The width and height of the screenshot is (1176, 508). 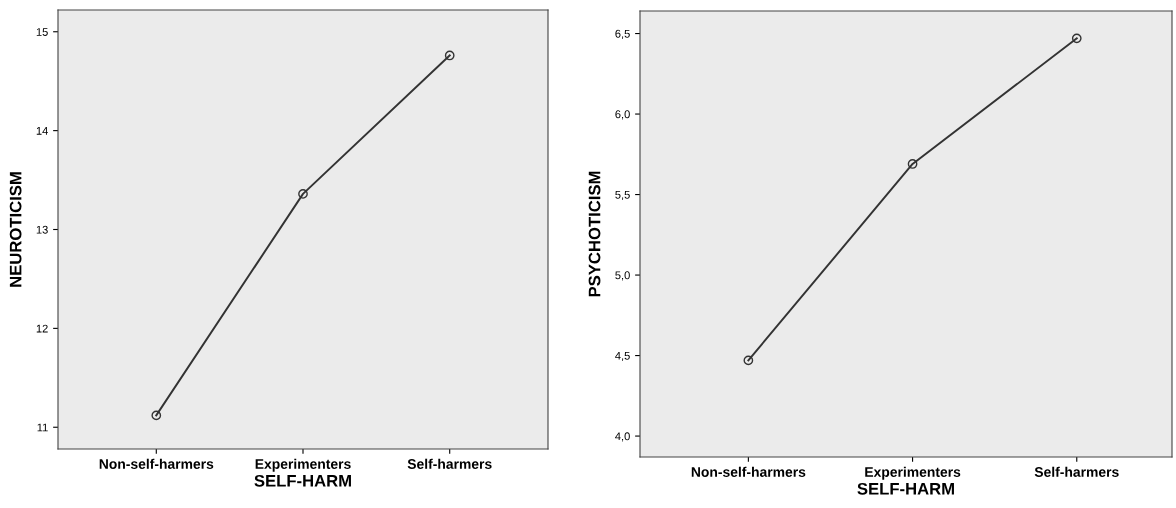 I want to click on y-tick-label: 4,0, so click(x=622, y=437).